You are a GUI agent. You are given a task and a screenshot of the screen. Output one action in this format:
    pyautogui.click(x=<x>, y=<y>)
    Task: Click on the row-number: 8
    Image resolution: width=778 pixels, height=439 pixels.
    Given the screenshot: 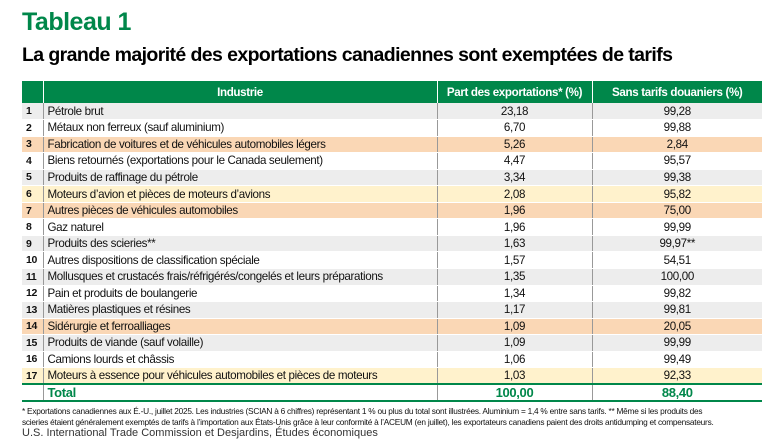 What is the action you would take?
    pyautogui.click(x=33, y=227)
    